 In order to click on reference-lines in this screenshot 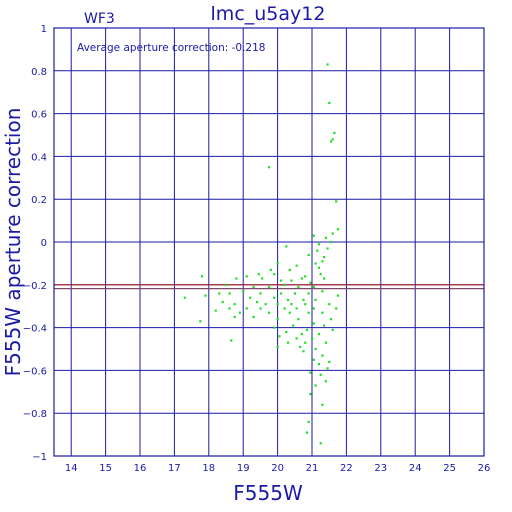, I will do `click(269, 287)`.